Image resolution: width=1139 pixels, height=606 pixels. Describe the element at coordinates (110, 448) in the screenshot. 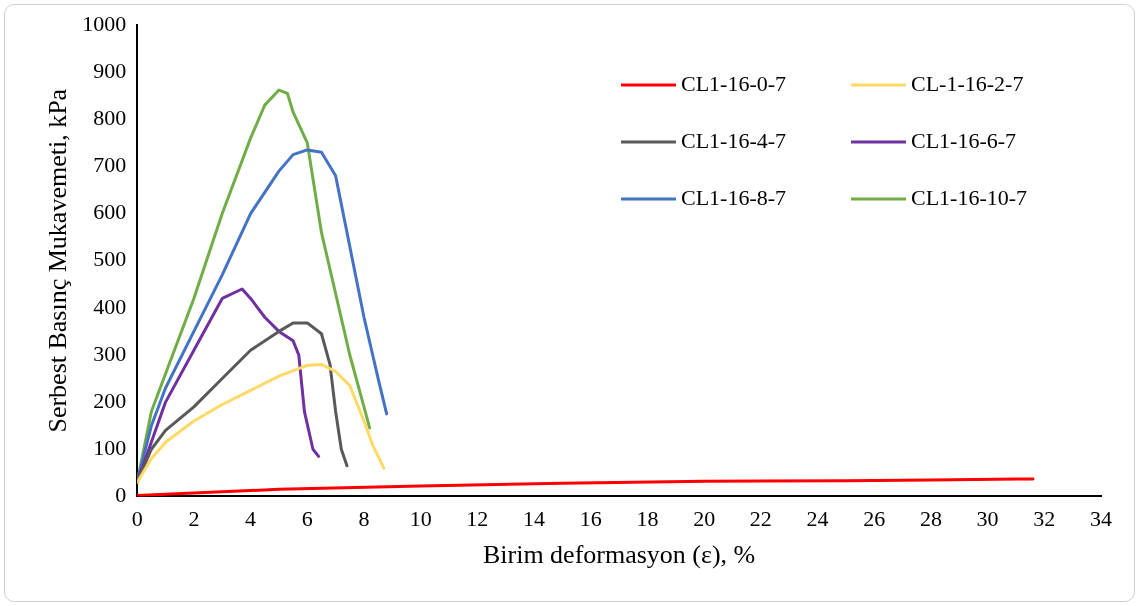

I see `y-tick-label: 100` at that location.